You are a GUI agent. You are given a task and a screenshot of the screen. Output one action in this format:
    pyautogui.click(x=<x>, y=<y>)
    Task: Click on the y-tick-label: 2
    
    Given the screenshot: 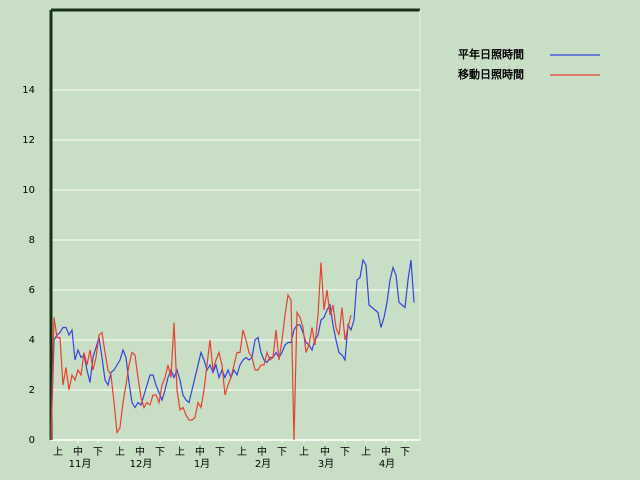 What is the action you would take?
    pyautogui.click(x=32, y=390)
    